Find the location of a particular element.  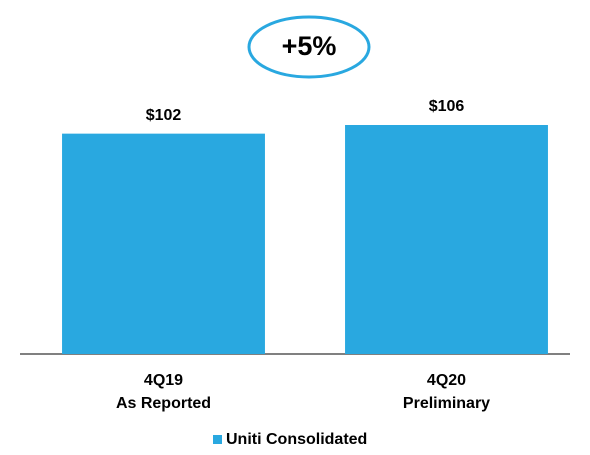

x-tick-label: 4Q19 is located at coordinates (163, 380).